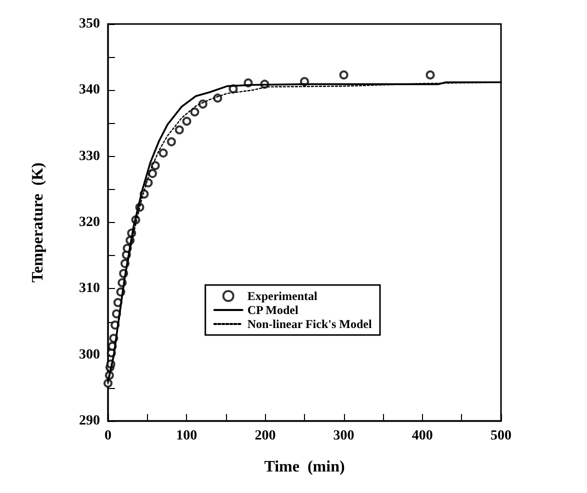 This screenshot has height=493, width=587. What do you see at coordinates (38, 222) in the screenshot?
I see `y-axis-title: Temperature (K)` at bounding box center [38, 222].